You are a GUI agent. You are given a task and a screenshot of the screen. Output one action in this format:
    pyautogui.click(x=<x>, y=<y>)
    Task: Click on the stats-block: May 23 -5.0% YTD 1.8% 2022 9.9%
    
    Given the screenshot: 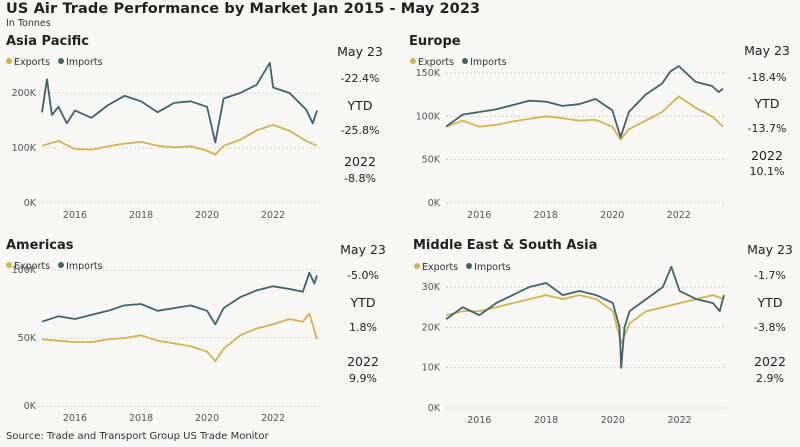 What is the action you would take?
    pyautogui.click(x=363, y=313)
    